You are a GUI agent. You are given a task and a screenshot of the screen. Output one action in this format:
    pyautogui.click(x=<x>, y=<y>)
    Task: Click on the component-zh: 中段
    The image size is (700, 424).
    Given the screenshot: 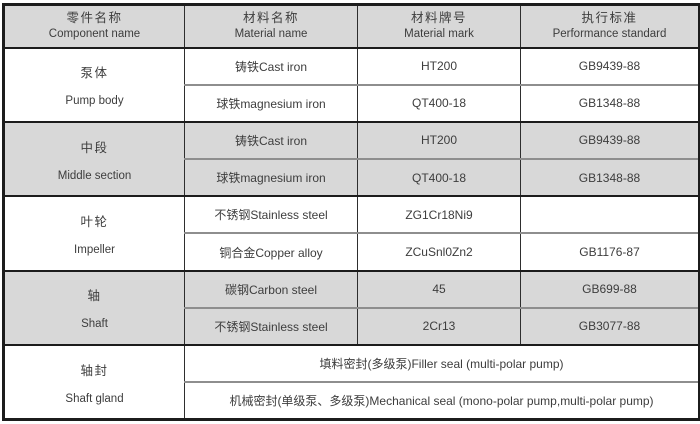 What is the action you would take?
    pyautogui.click(x=94, y=147)
    